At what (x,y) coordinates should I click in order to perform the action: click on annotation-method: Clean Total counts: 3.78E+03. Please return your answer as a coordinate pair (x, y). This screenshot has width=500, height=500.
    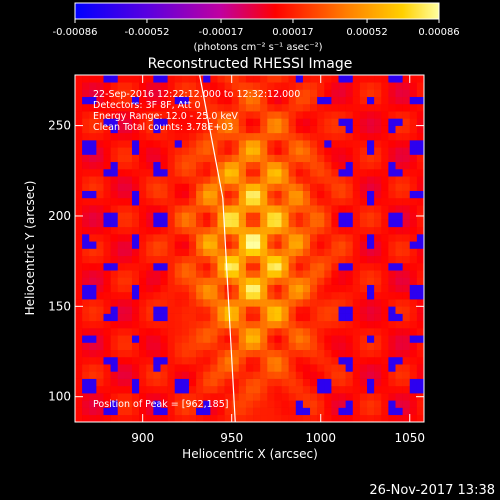
    Looking at the image, I should click on (163, 127).